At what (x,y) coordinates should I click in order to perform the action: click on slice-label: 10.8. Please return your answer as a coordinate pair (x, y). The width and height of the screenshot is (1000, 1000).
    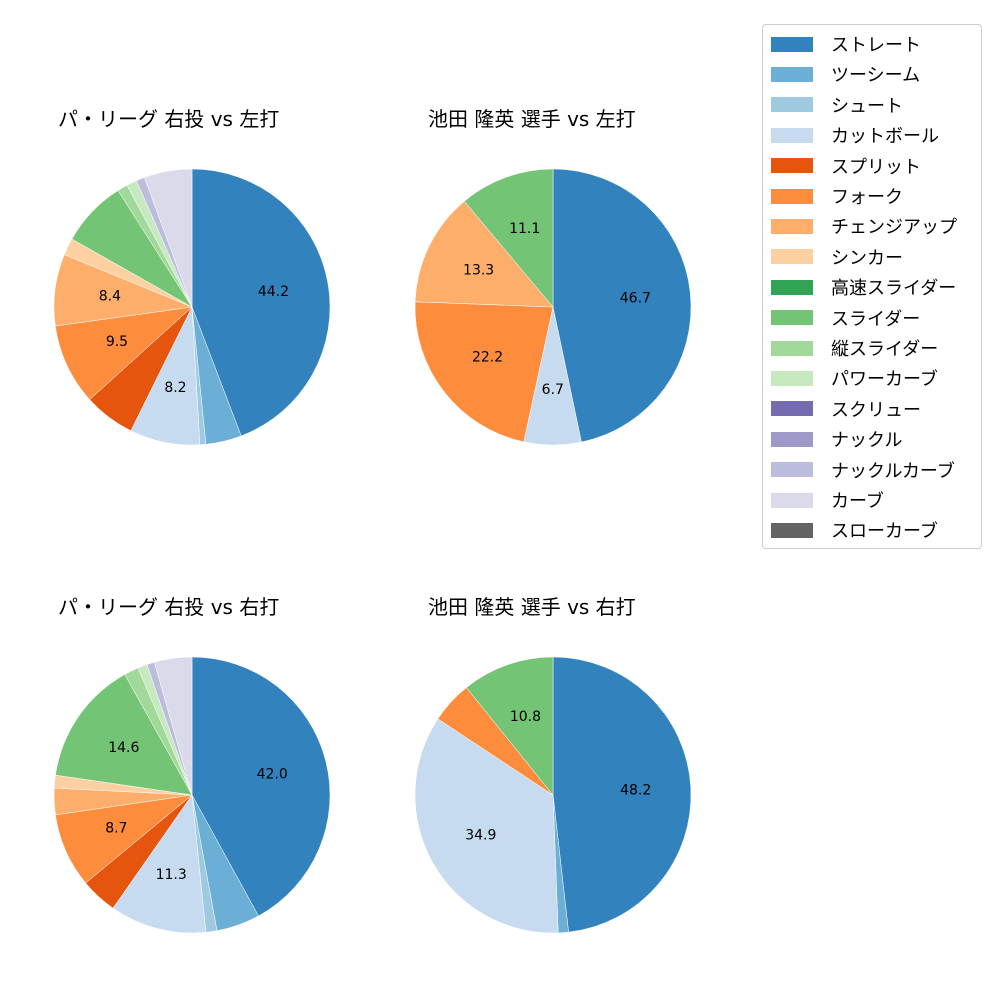
    Looking at the image, I should click on (525, 717).